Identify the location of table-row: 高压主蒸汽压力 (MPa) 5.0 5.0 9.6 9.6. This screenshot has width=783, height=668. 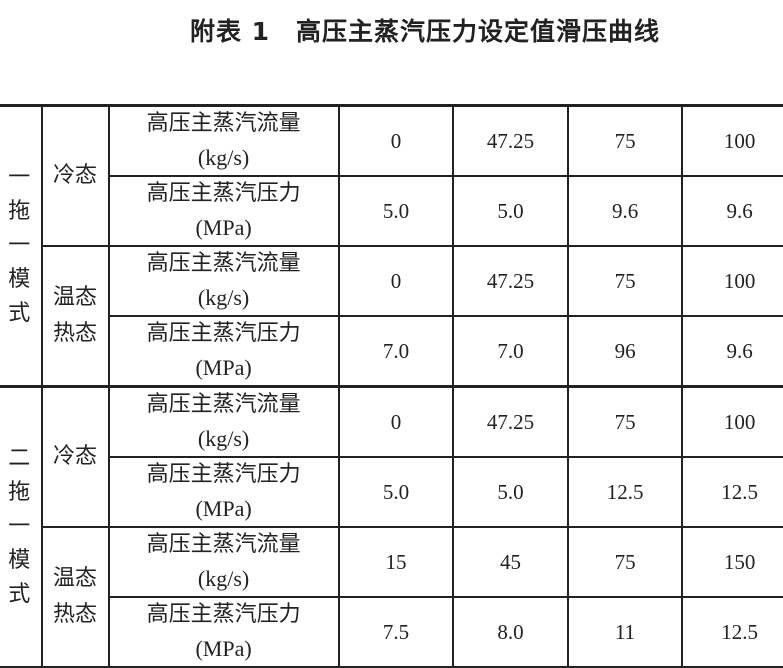
(391, 211).